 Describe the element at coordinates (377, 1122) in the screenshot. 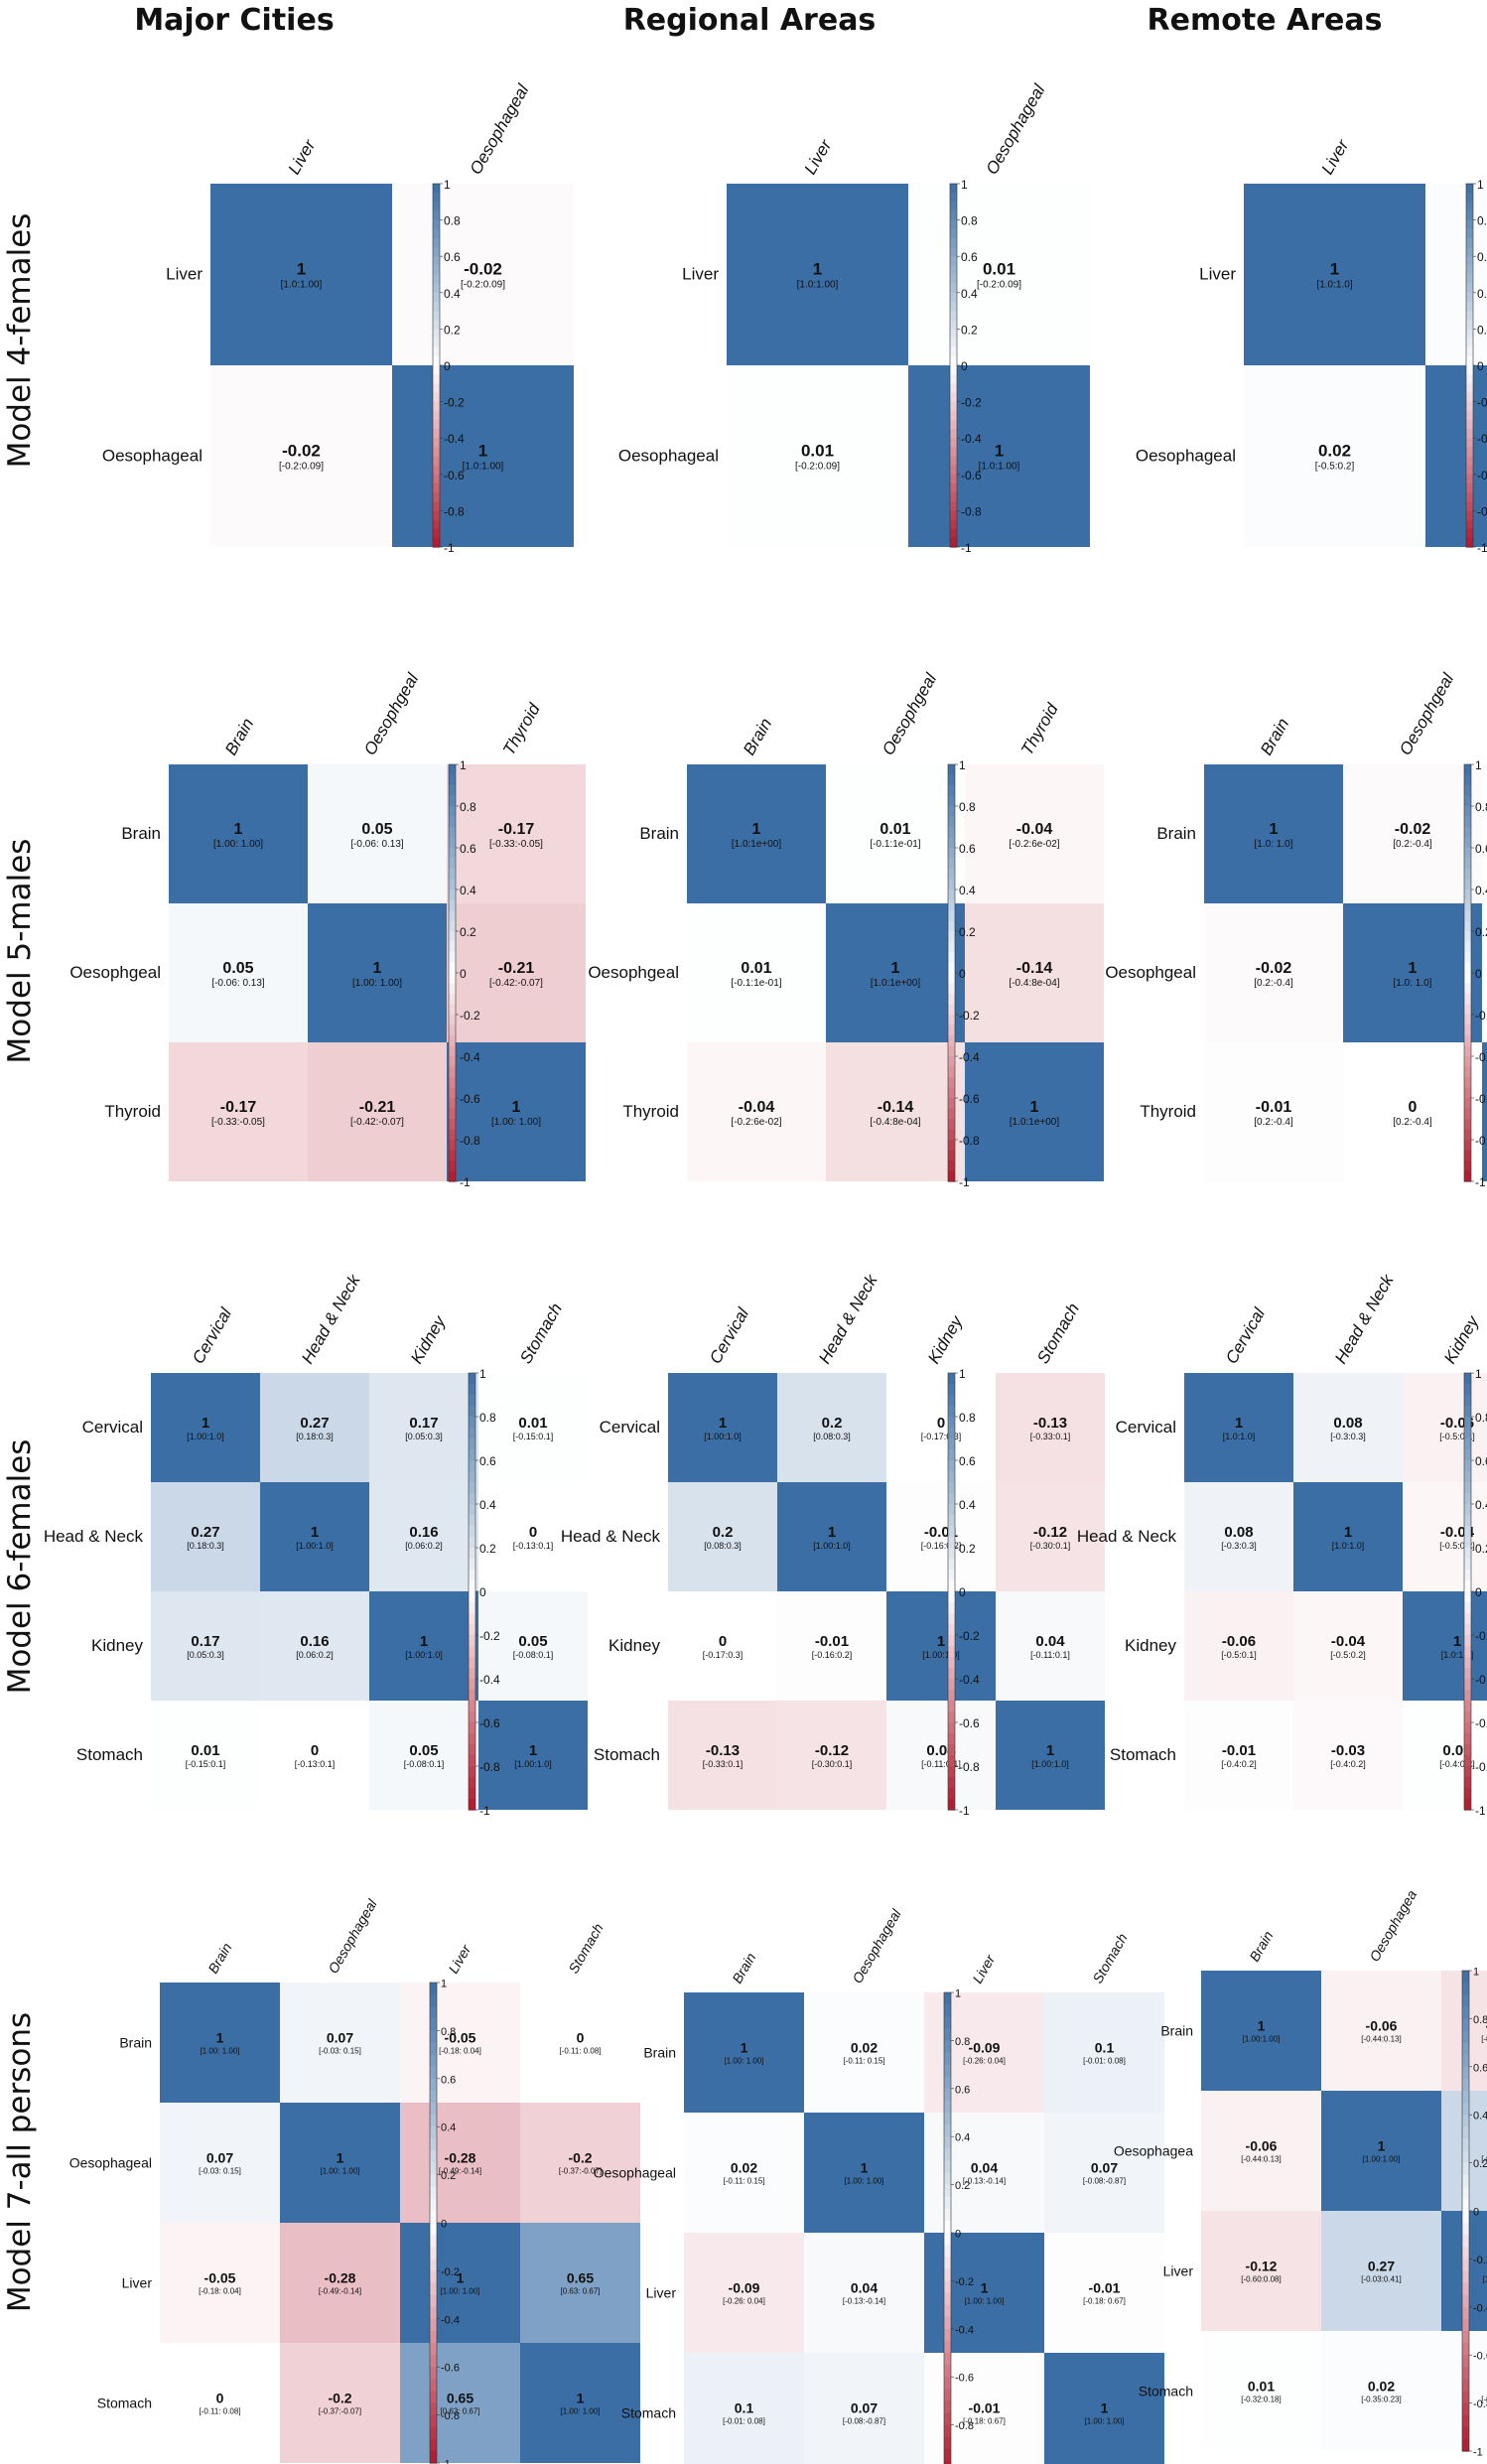

I see `cell-ci: [-0.42:-0.07]` at that location.